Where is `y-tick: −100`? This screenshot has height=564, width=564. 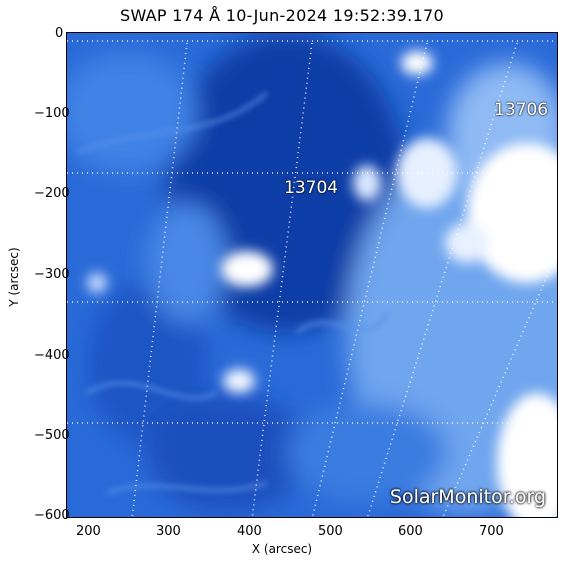
y-tick: −100 is located at coordinates (52, 113).